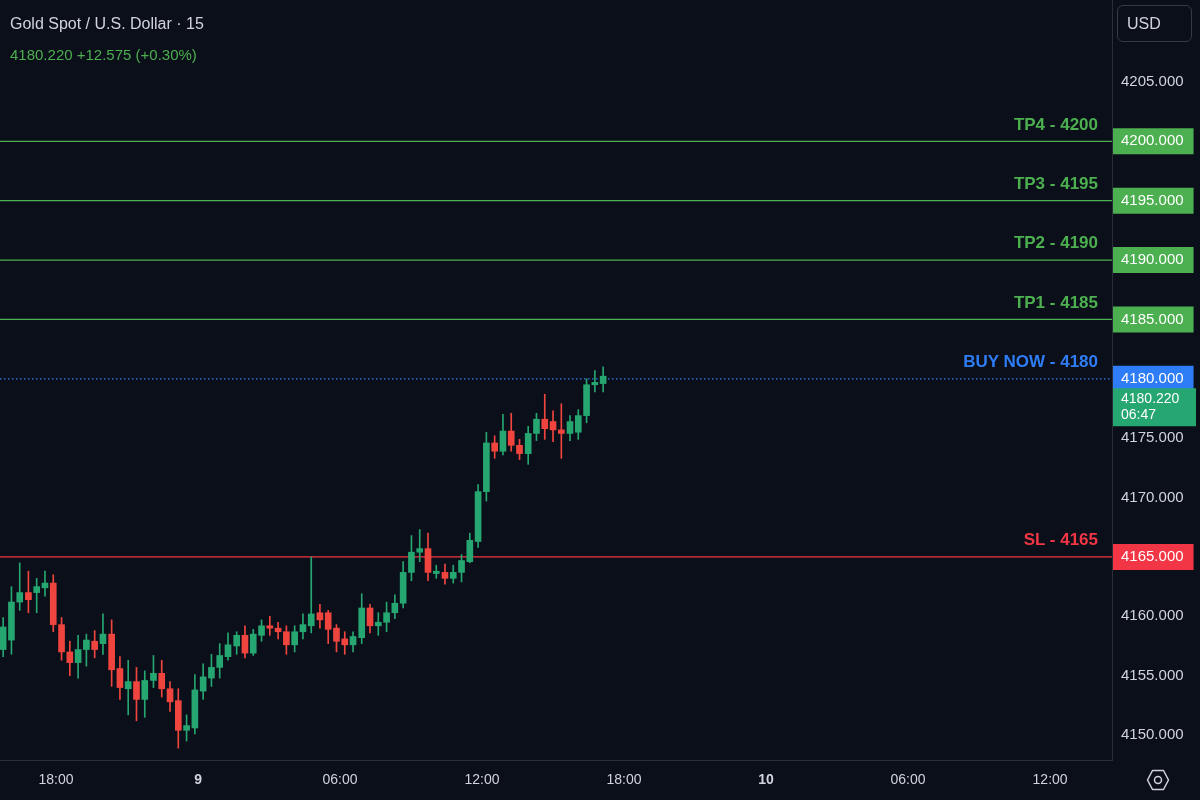 The width and height of the screenshot is (1200, 800). Describe the element at coordinates (107, 24) in the screenshot. I see `text: Gold Spot / U.S. Dollar · 15` at that location.